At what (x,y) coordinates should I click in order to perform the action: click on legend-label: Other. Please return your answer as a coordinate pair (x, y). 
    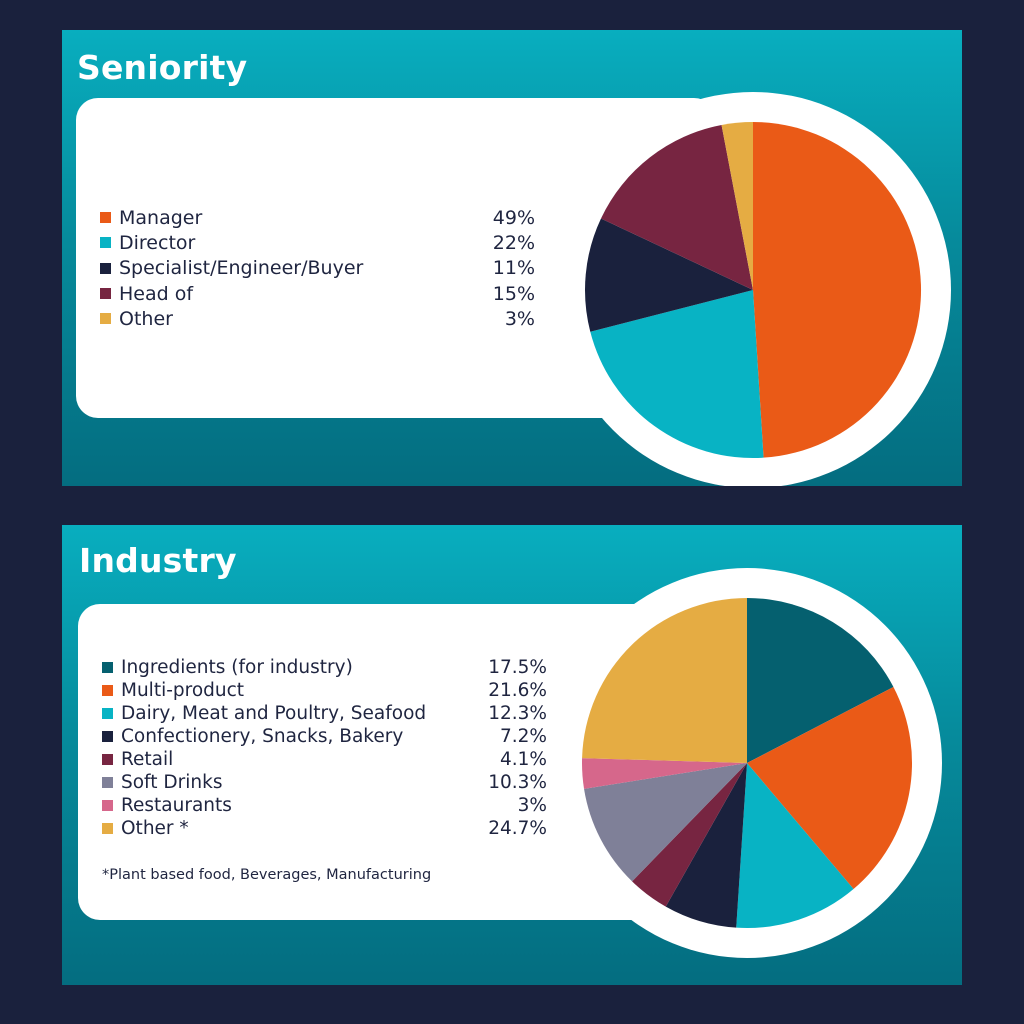
    Looking at the image, I should click on (146, 318).